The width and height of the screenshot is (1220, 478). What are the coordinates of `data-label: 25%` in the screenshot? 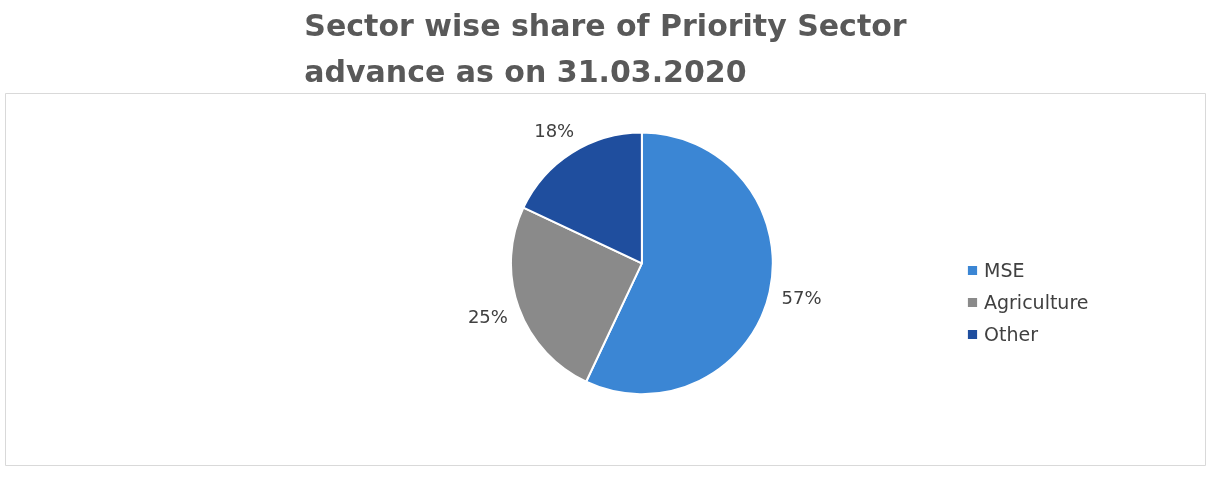 It's located at (487, 317).